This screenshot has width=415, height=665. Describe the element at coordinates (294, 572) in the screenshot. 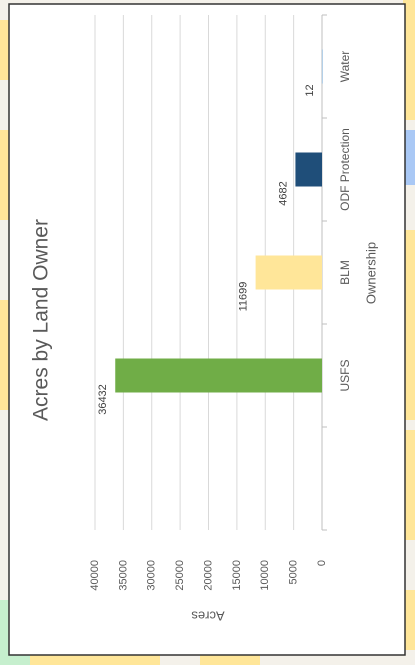

I see `y-tick-label: 5000` at that location.